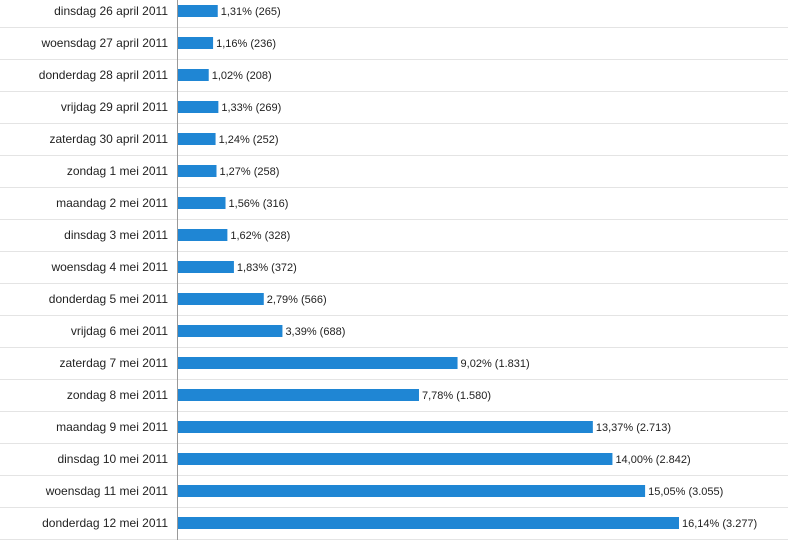 This screenshot has width=788, height=540. What do you see at coordinates (259, 204) in the screenshot?
I see `data-label: 1,56% (316)` at bounding box center [259, 204].